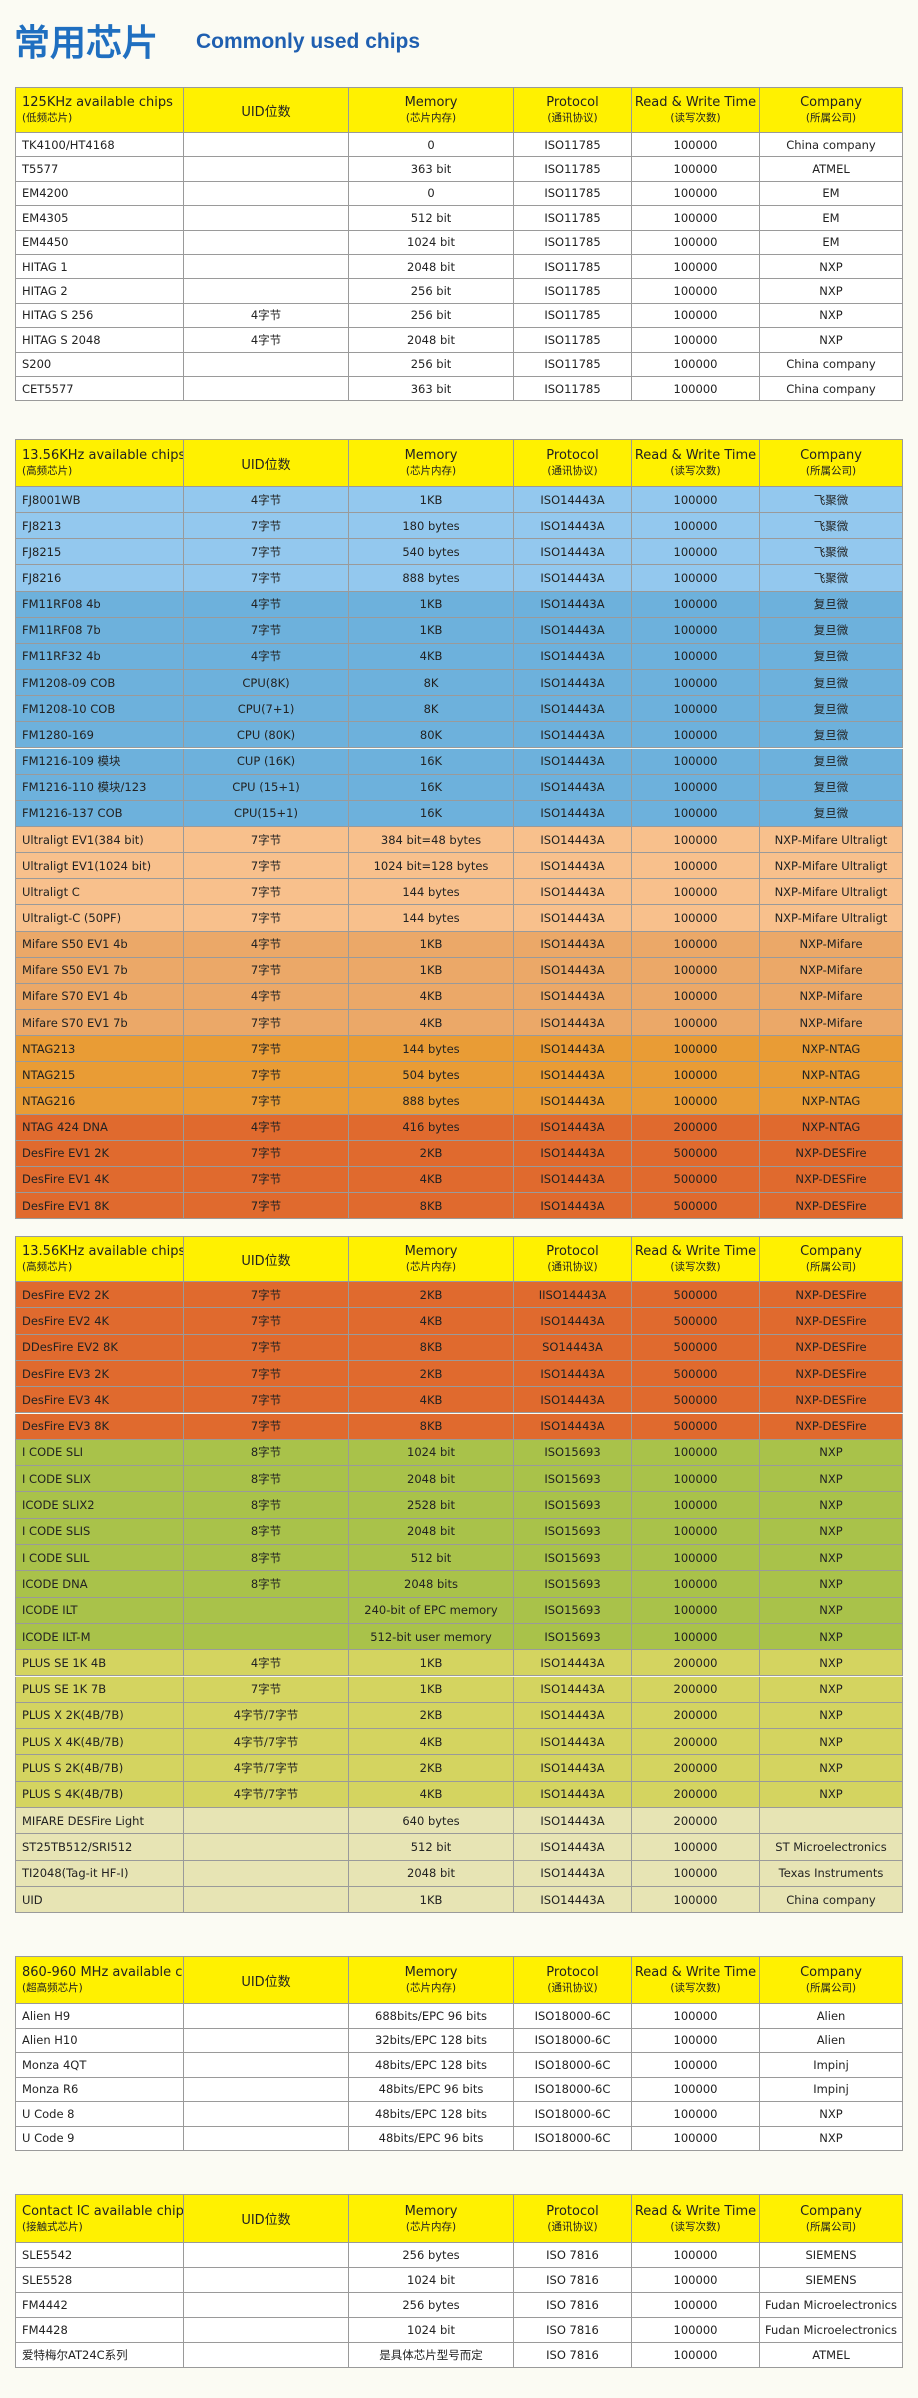 The image size is (918, 2398). Describe the element at coordinates (831, 552) in the screenshot. I see `table-cell: 飞聚微` at that location.